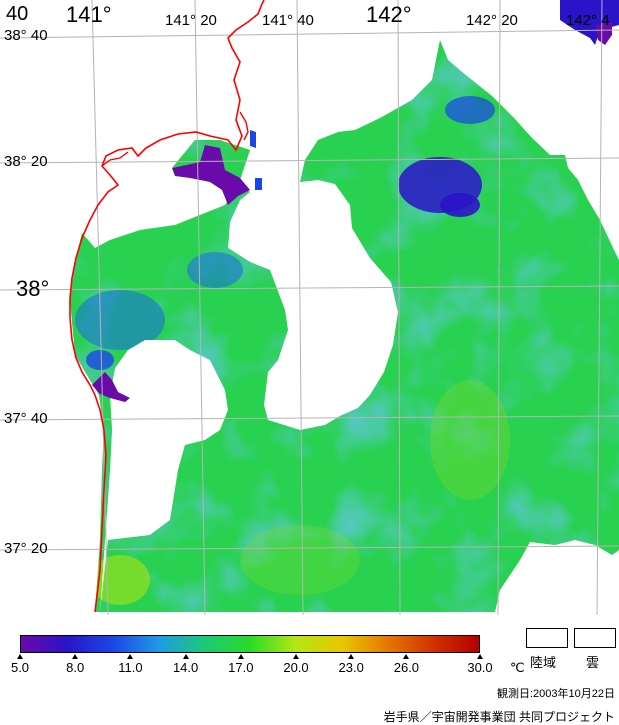 The height and width of the screenshot is (725, 619). I want to click on lon-label-141-20: 141° 20, so click(191, 20).